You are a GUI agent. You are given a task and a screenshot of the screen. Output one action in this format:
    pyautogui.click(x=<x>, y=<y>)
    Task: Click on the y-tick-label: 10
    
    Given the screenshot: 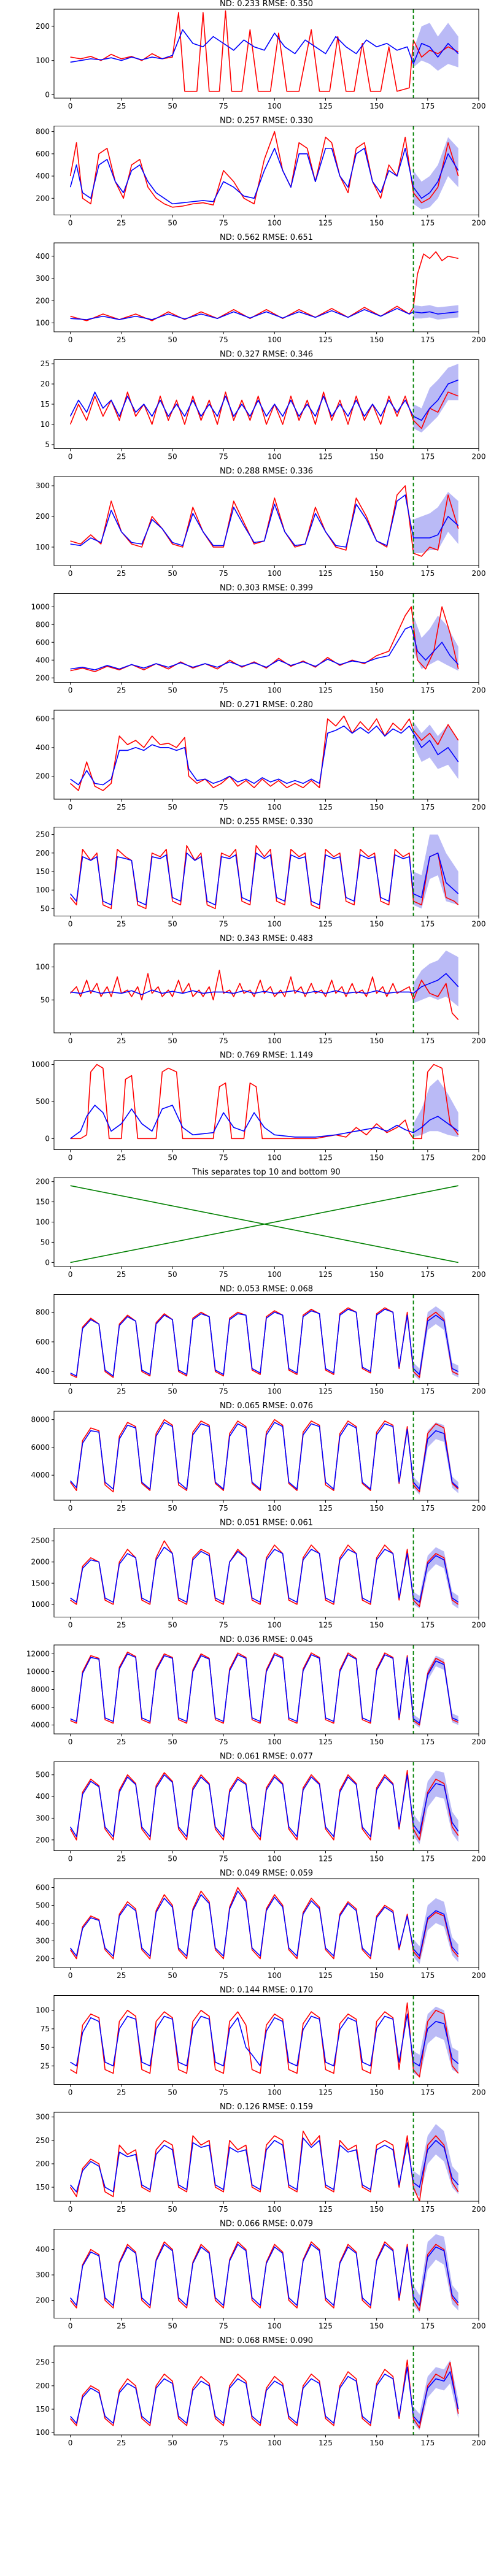 What is the action you would take?
    pyautogui.click(x=45, y=424)
    